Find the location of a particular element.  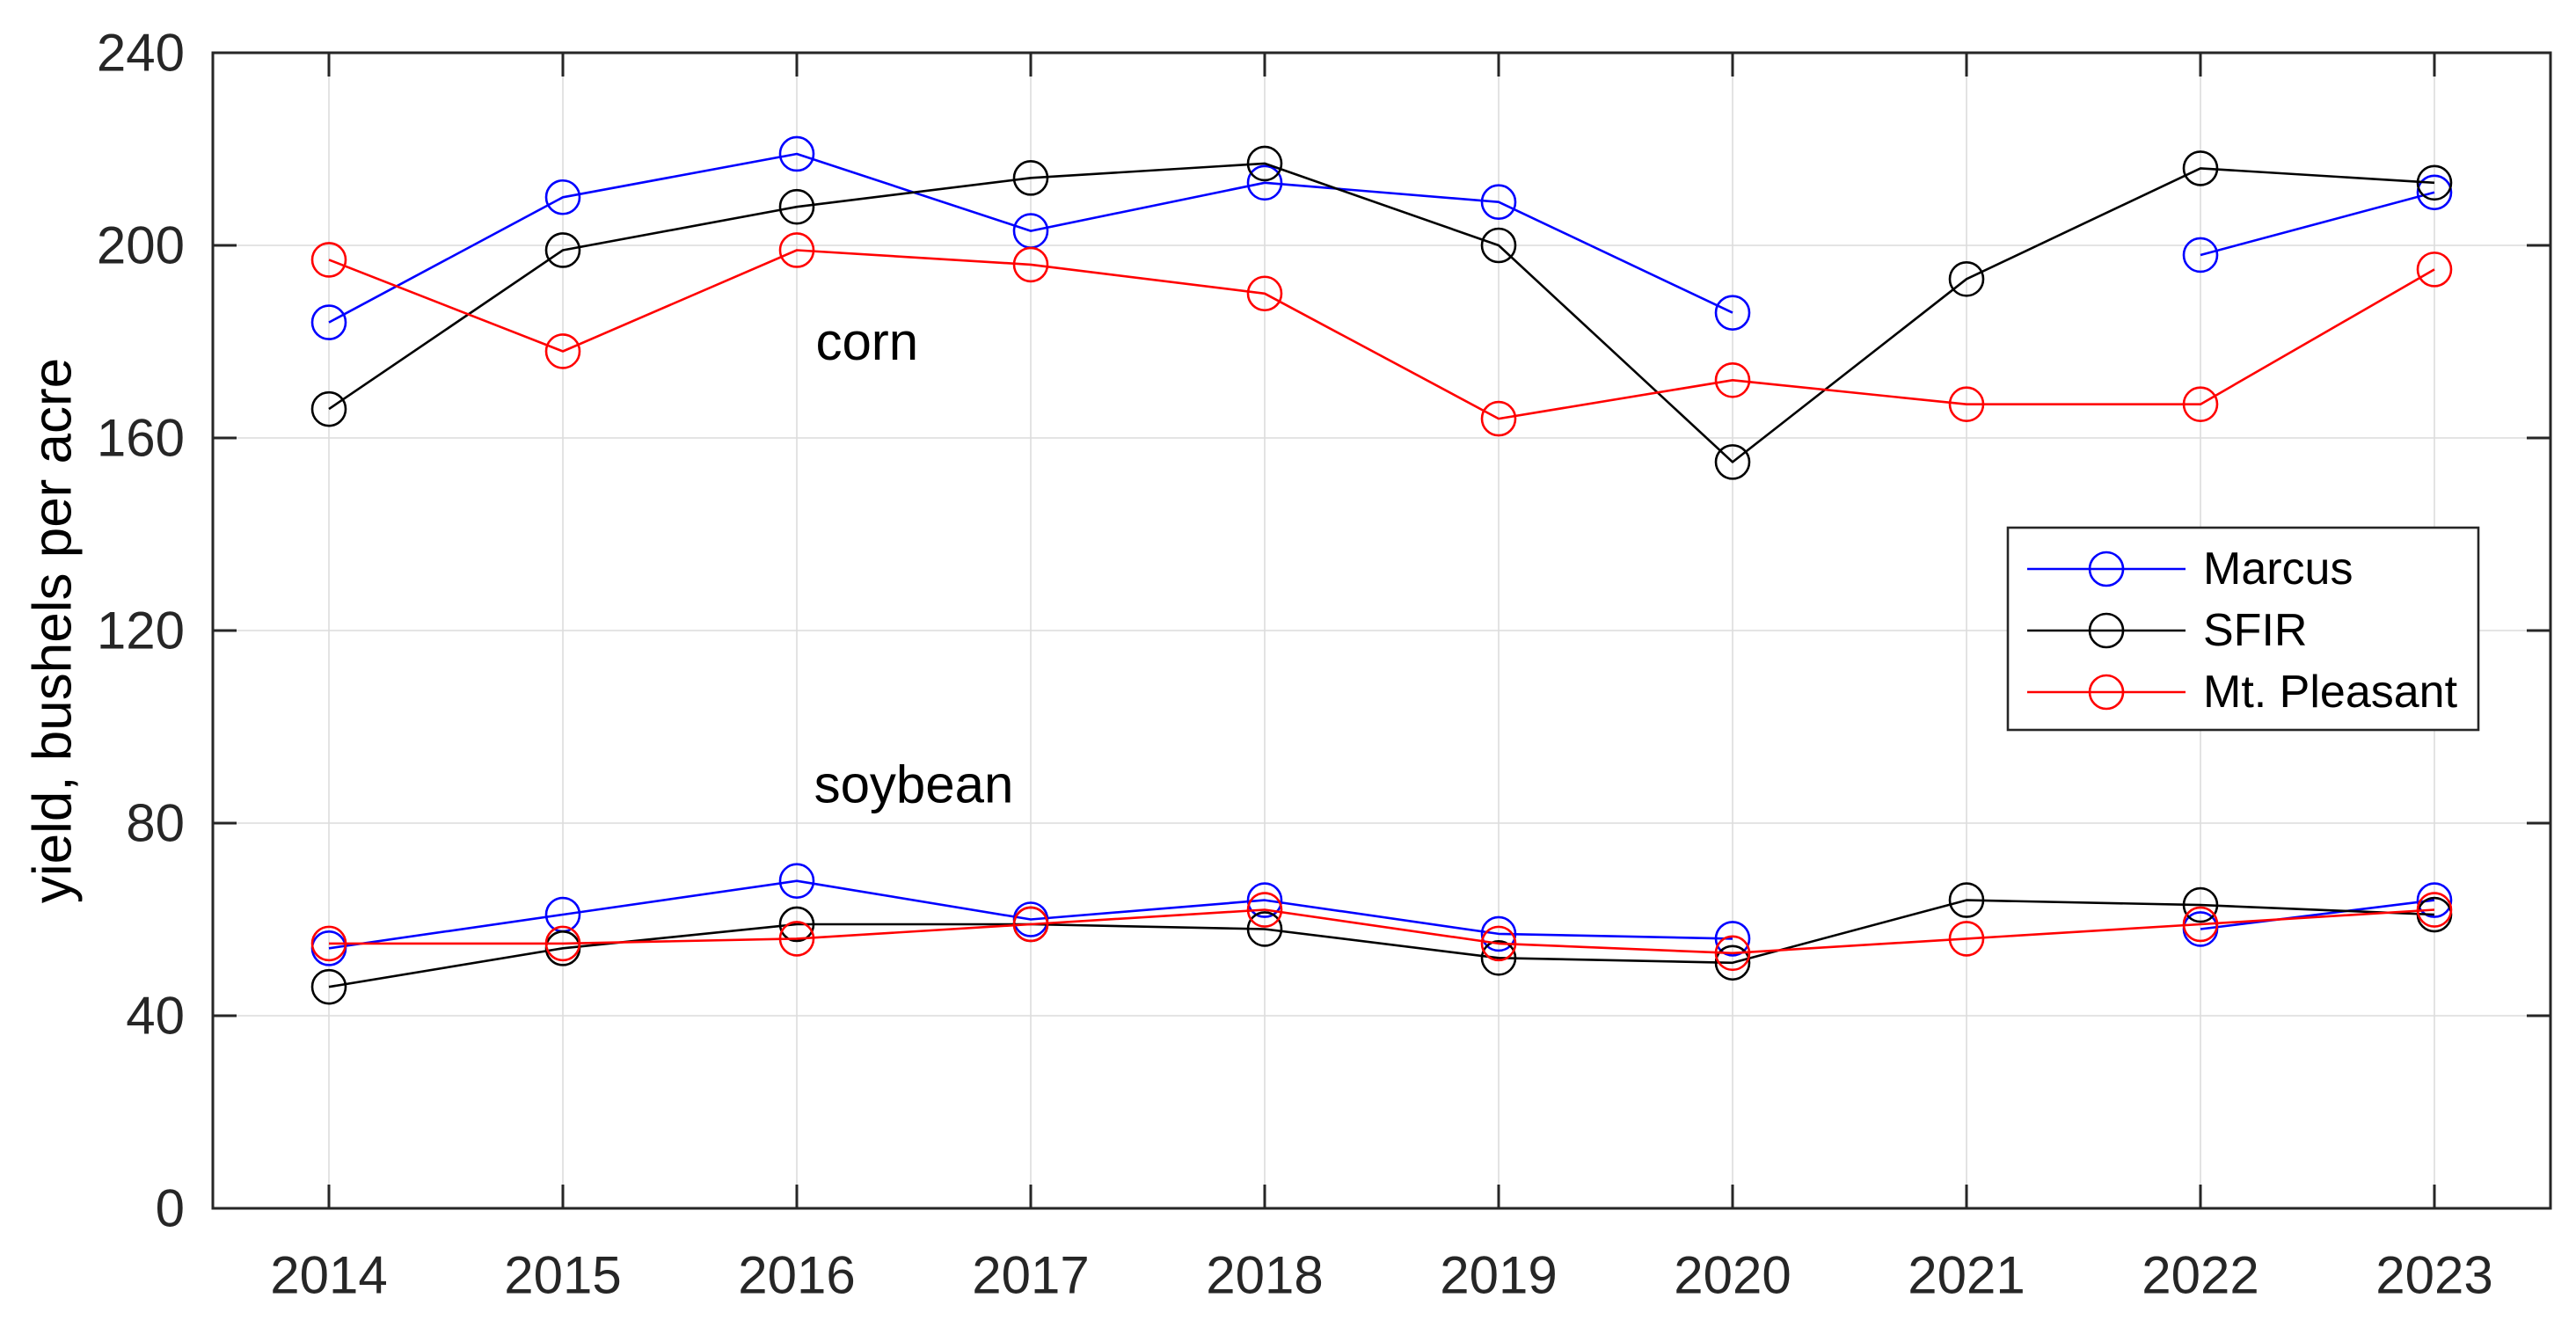

x-tick-label: 2019 is located at coordinates (1498, 1275).